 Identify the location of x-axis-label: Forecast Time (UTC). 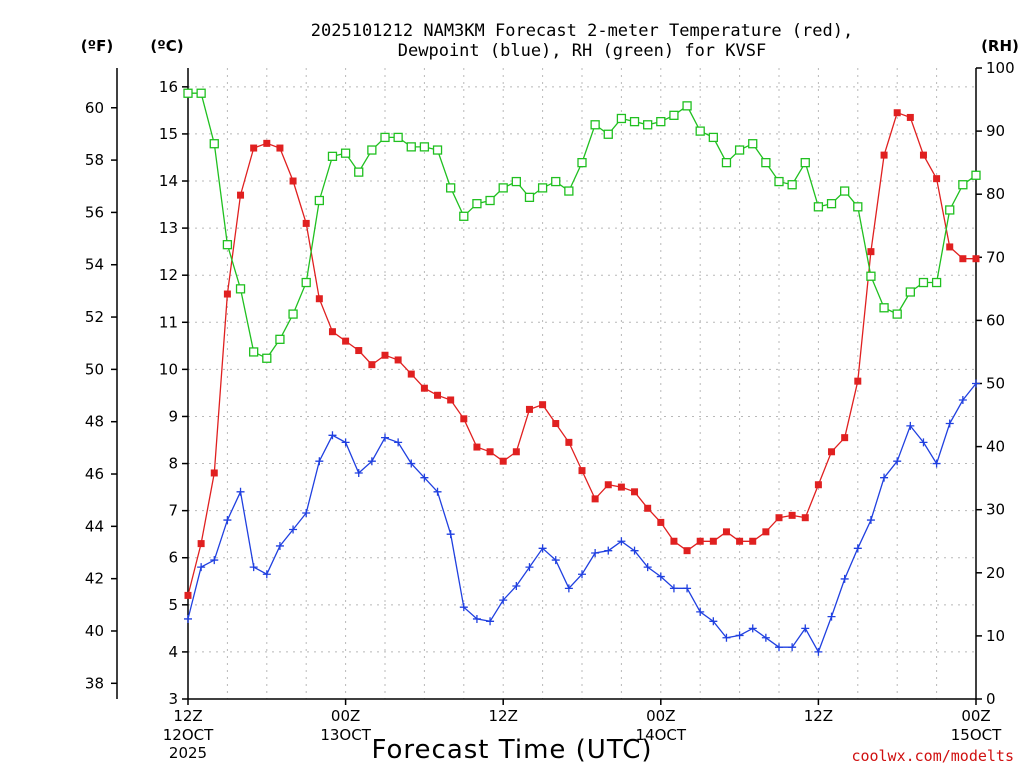
(511, 750).